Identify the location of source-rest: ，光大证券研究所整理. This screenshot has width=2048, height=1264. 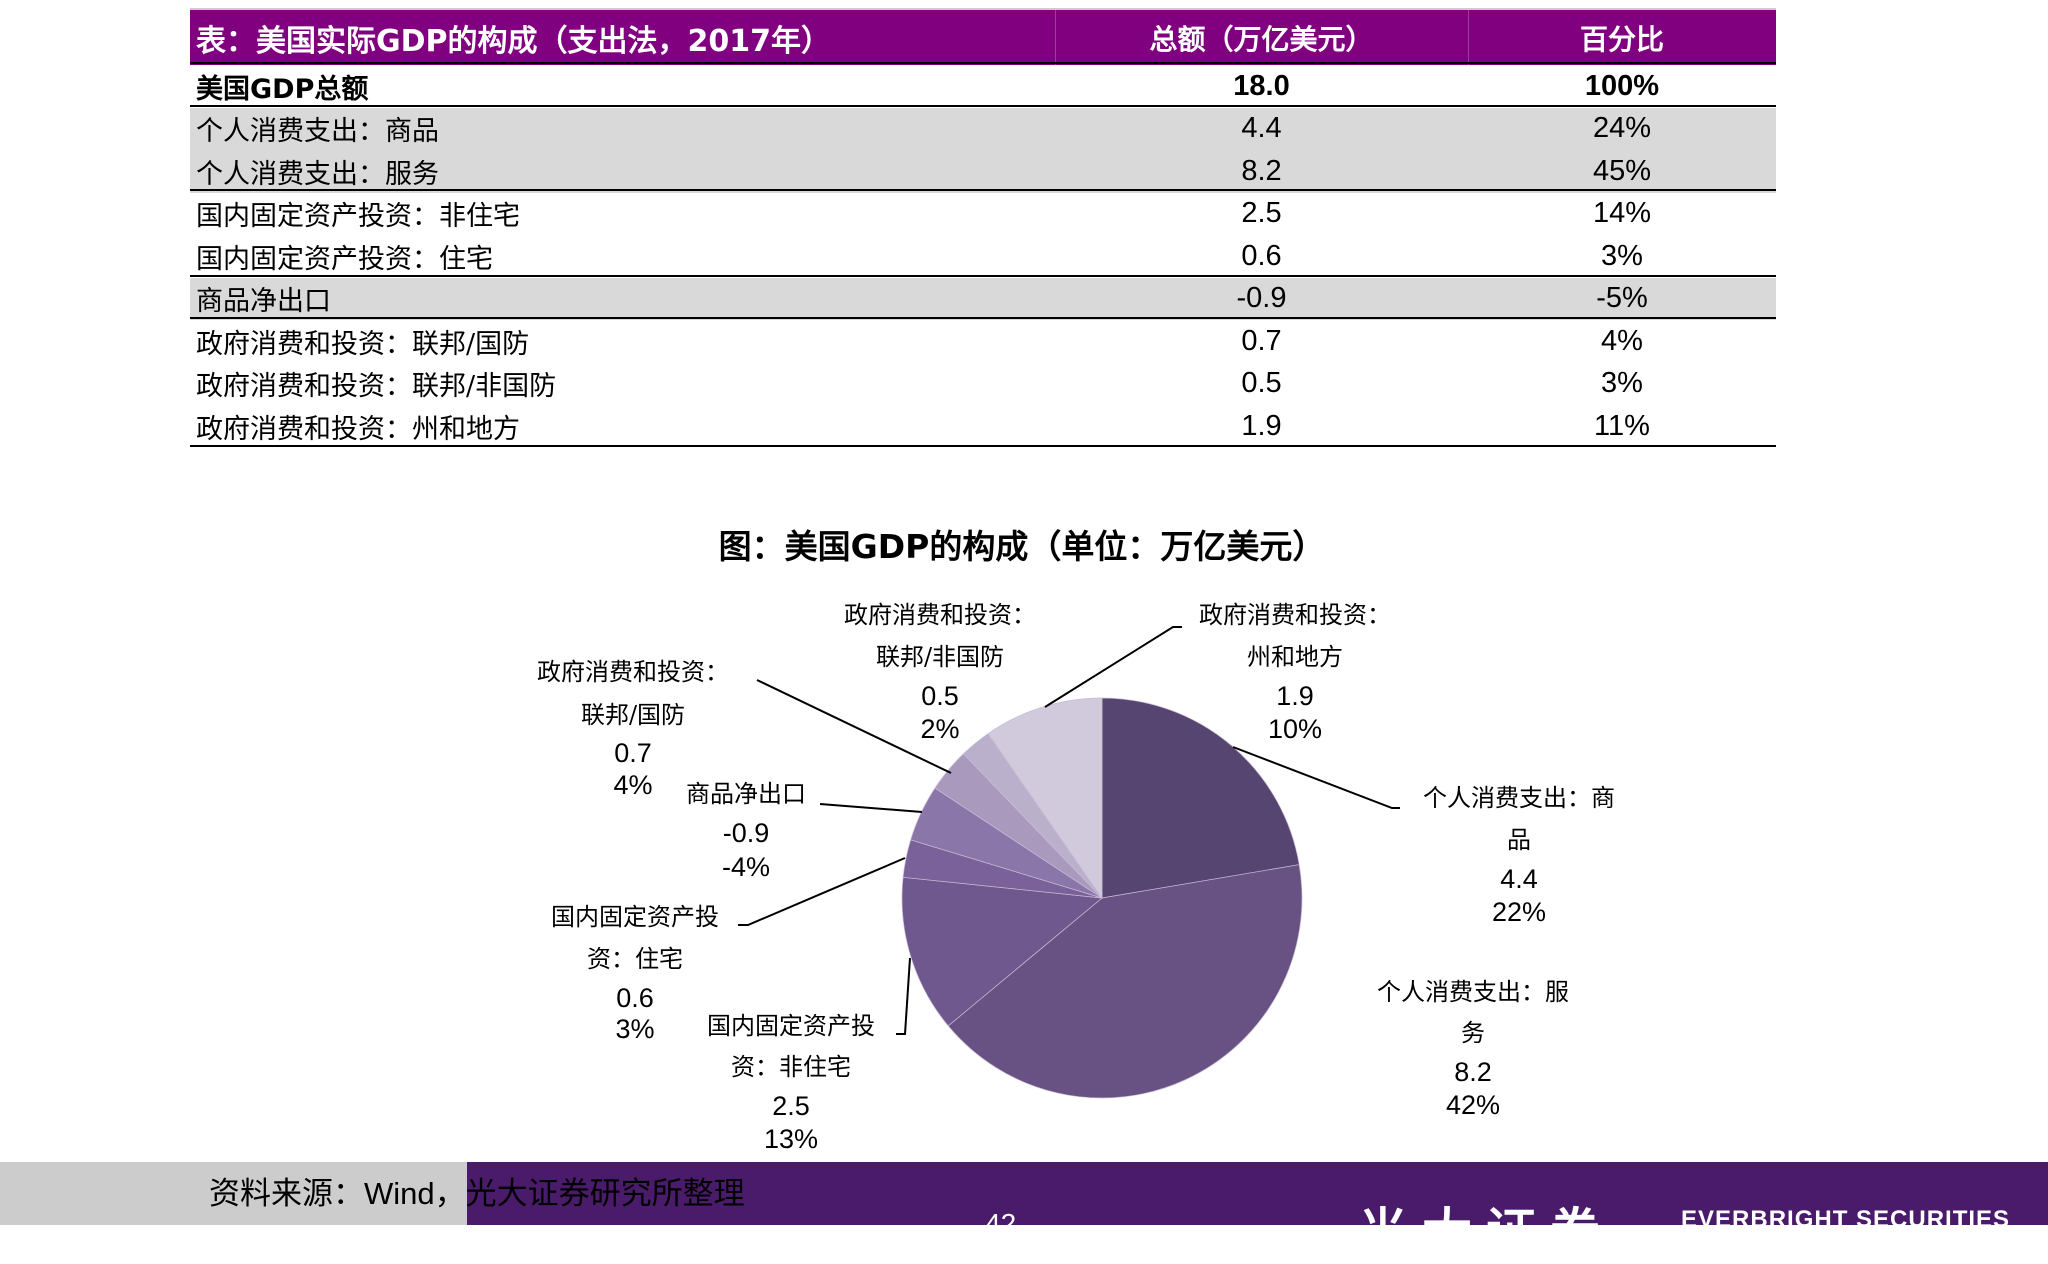
(589, 1194).